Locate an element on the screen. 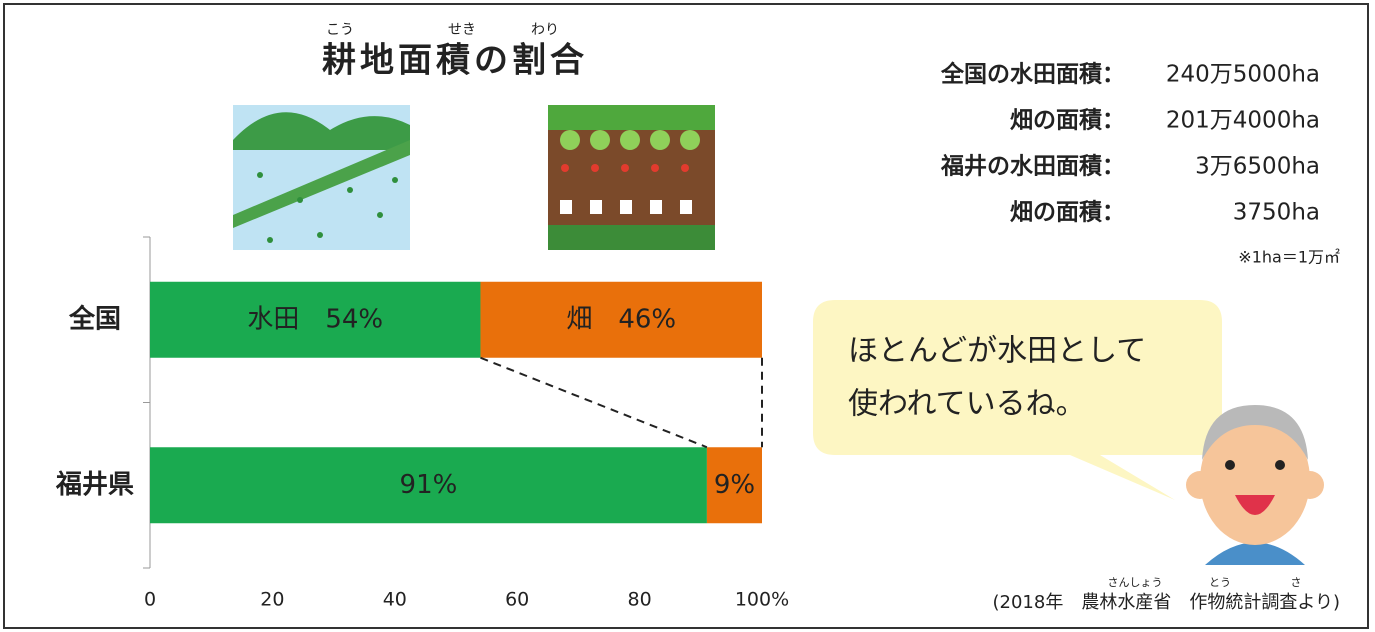  speech-text: ほとんどが水田として is located at coordinates (997, 351).